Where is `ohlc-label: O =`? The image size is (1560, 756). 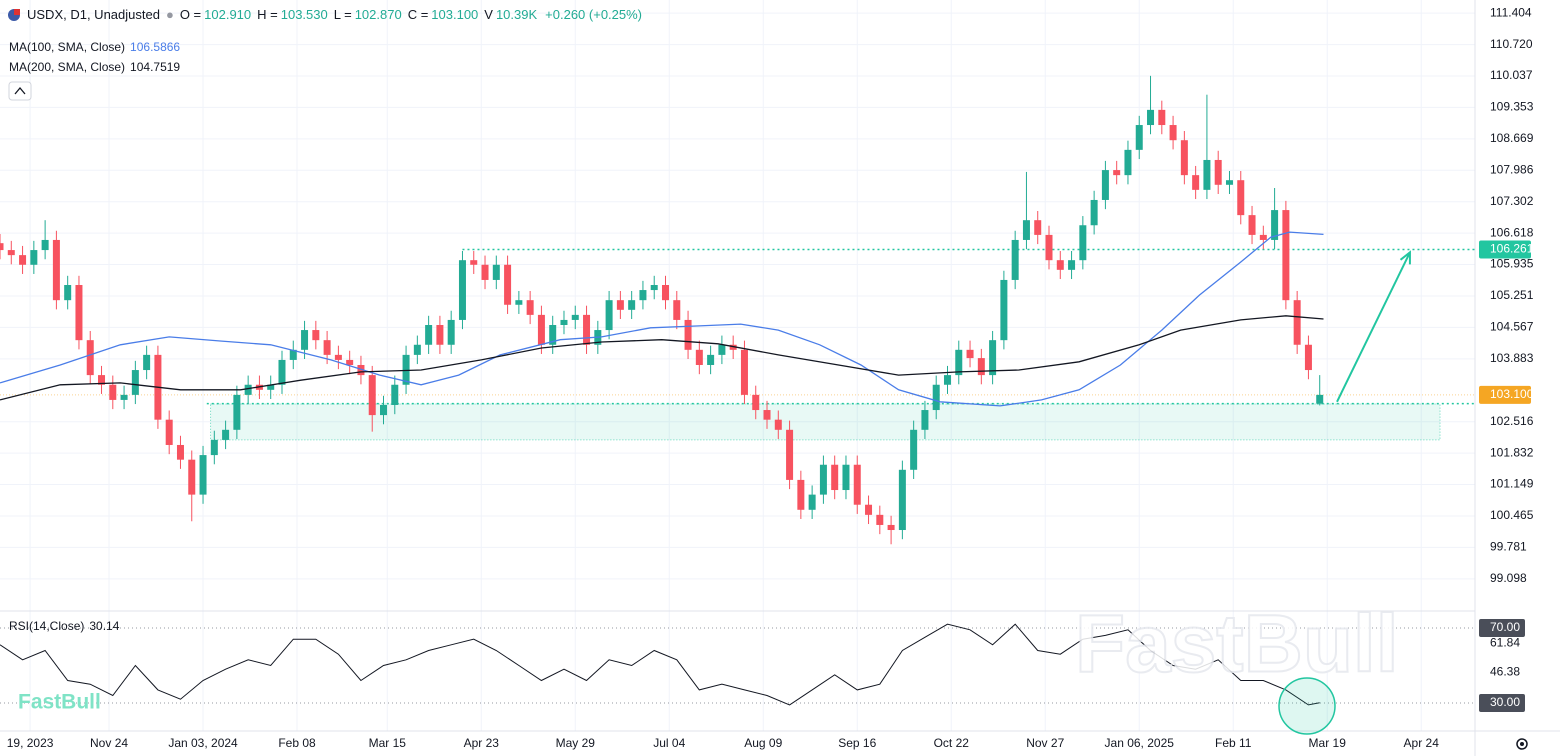 ohlc-label: O = is located at coordinates (190, 14).